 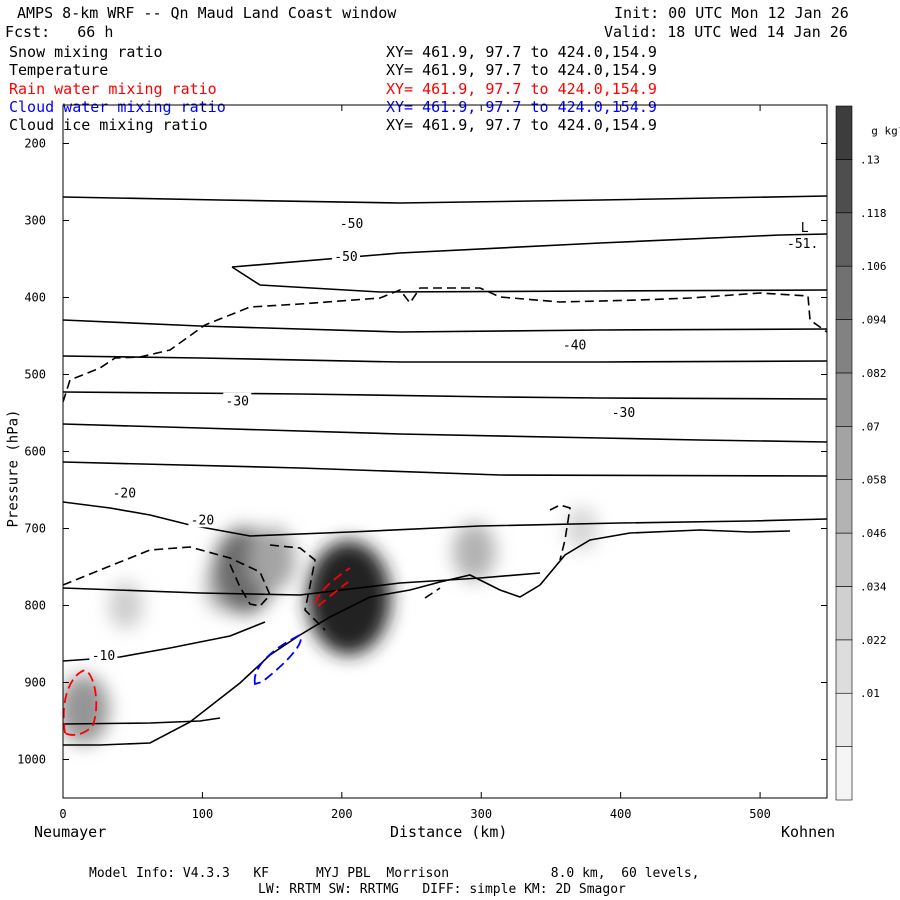 What do you see at coordinates (35, 606) in the screenshot?
I see `y-tick-label: 800` at bounding box center [35, 606].